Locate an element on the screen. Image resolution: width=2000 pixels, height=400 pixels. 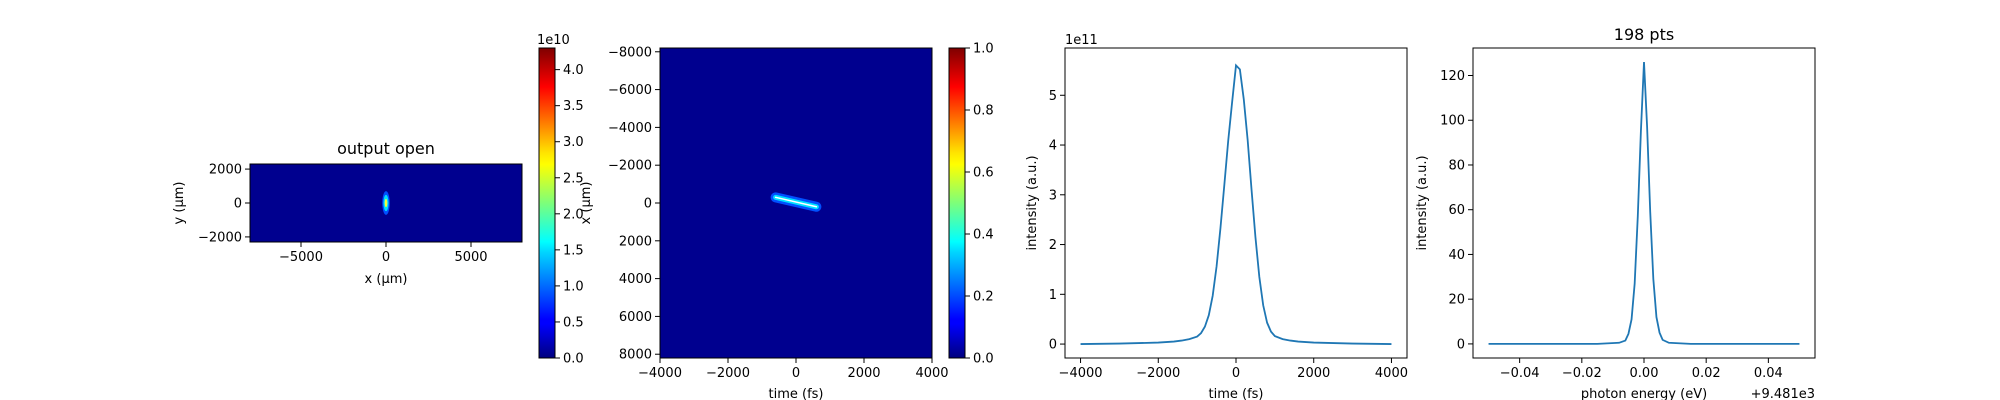
panel1-xtick: 5000 is located at coordinates (470, 257).